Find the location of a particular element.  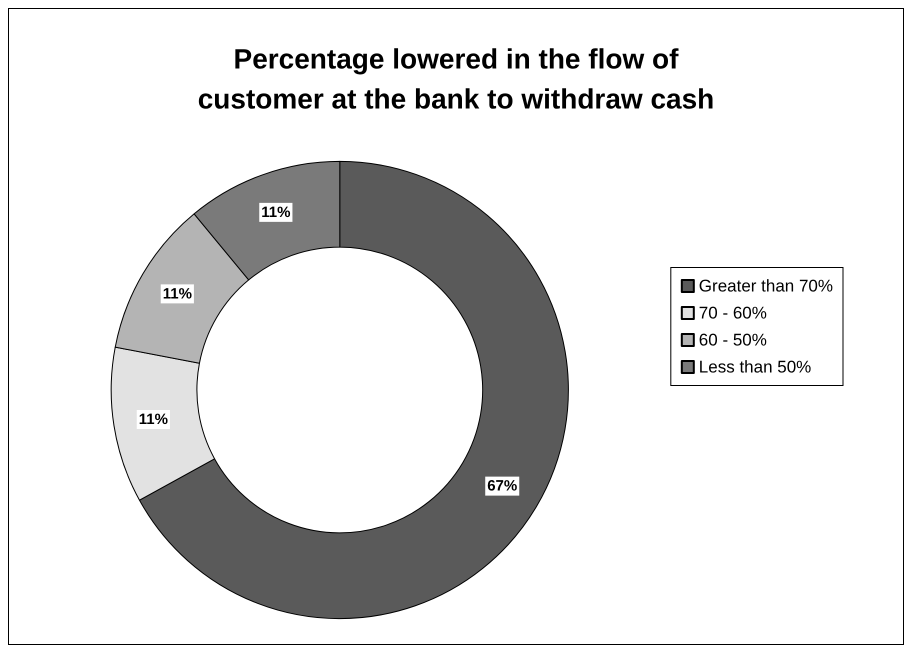

legend-label: 60 - 50% is located at coordinates (732, 340).